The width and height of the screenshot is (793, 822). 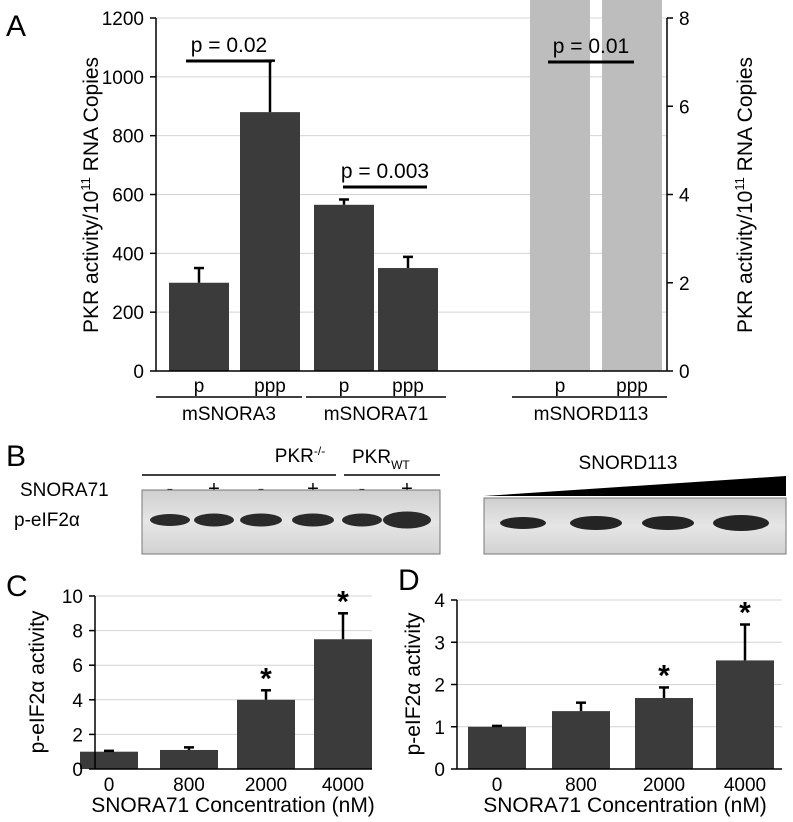 What do you see at coordinates (625, 805) in the screenshot?
I see `panel-d-x-axis-label: SNORA71 Concentration (nM)` at bounding box center [625, 805].